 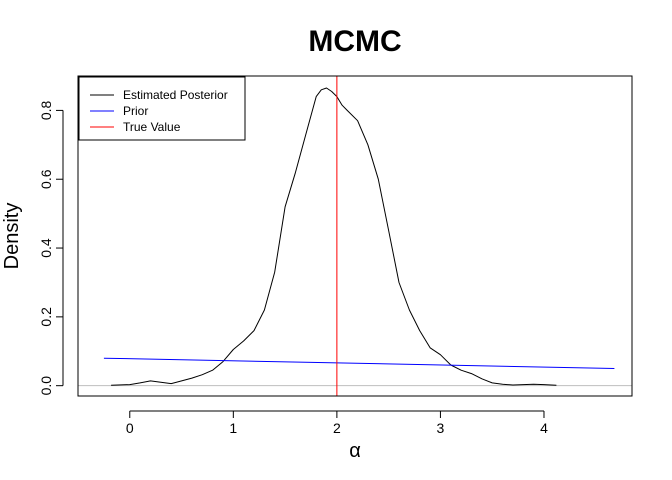 What do you see at coordinates (355, 451) in the screenshot?
I see `x-axis-label: α` at bounding box center [355, 451].